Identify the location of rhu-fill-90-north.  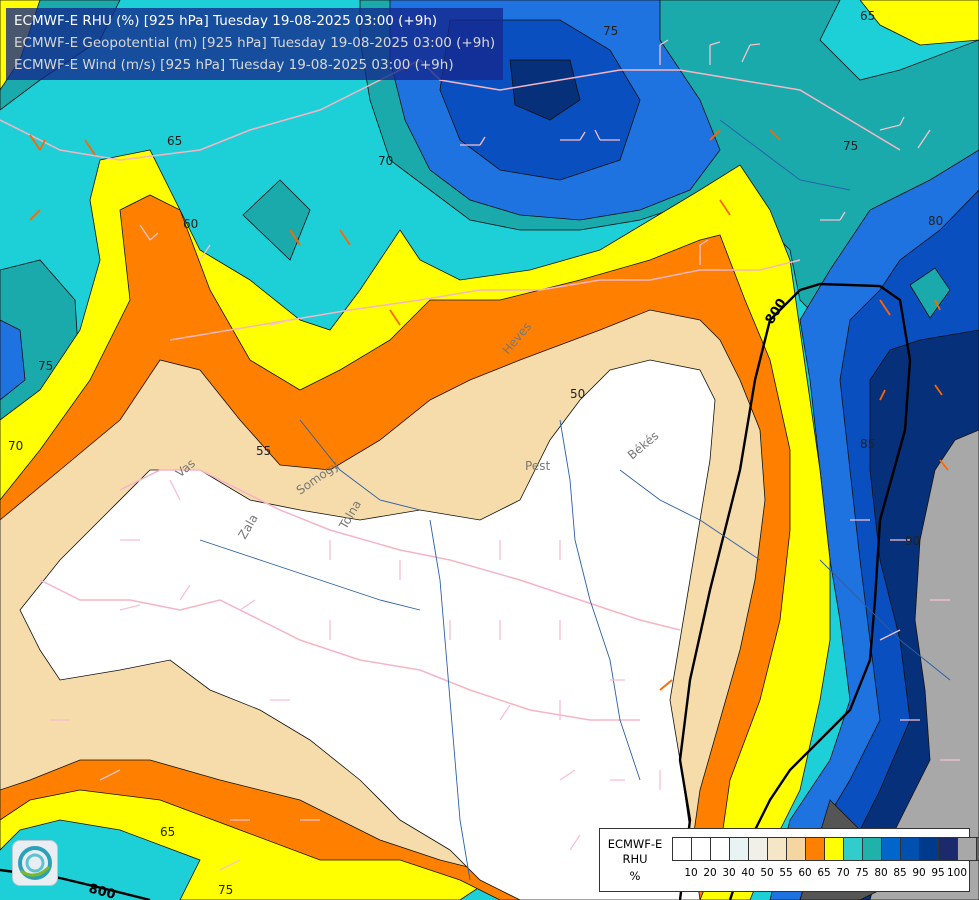
(545, 90).